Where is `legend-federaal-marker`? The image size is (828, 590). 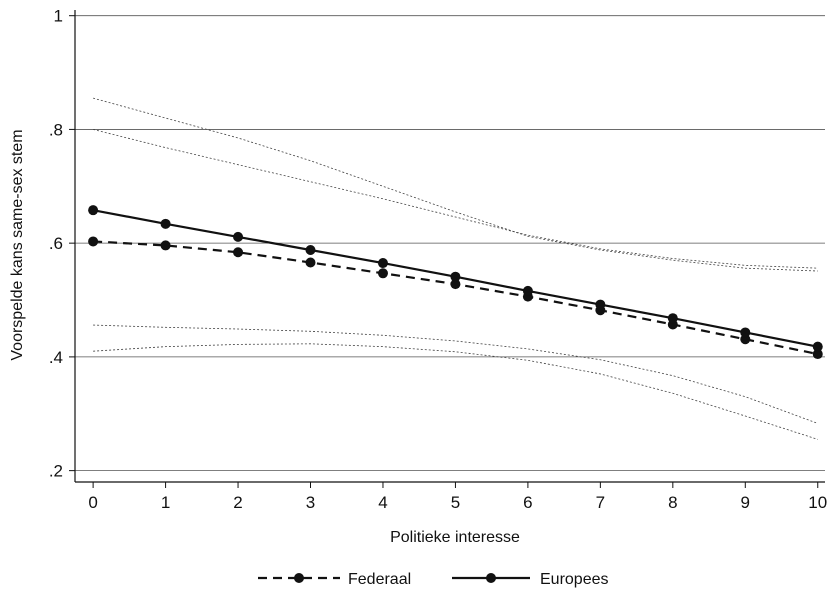 legend-federaal-marker is located at coordinates (299, 578).